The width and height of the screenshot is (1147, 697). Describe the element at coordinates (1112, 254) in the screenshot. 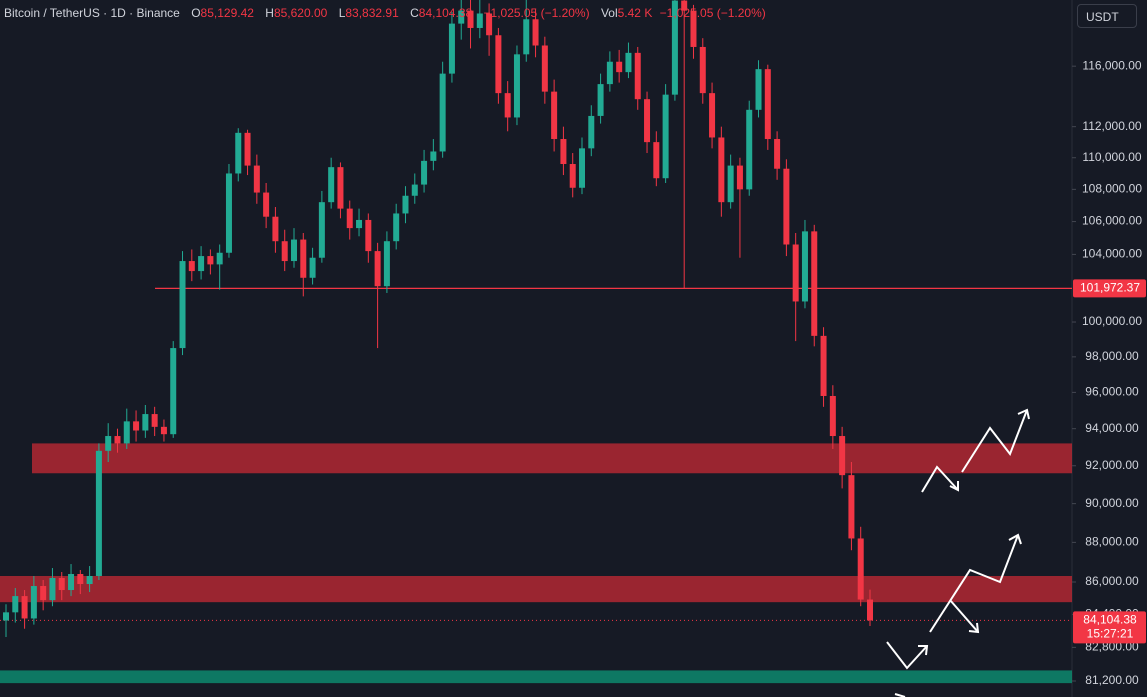

I see `y-tick-label: 104,000.00` at that location.